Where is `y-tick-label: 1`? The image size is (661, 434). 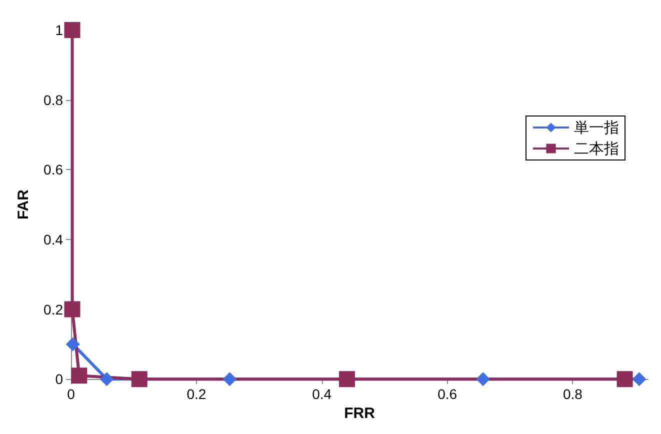 y-tick-label: 1 is located at coordinates (59, 30).